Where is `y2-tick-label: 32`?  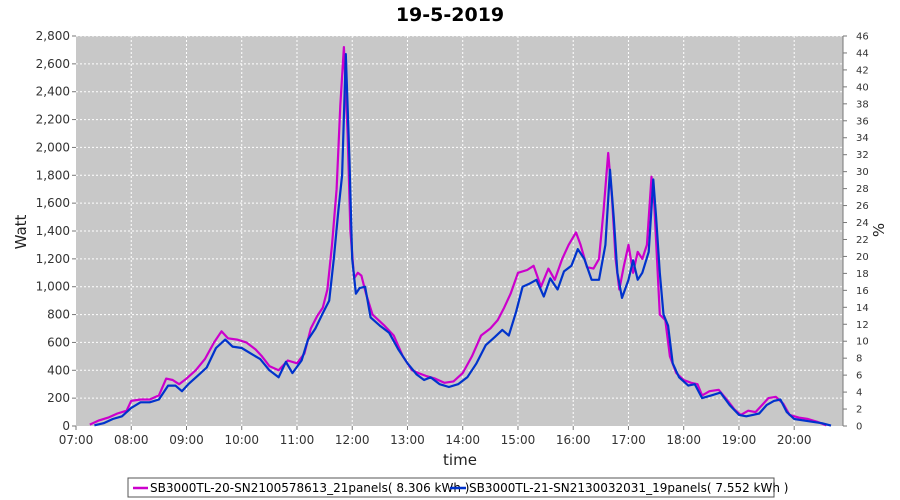
y2-tick-label: 32 is located at coordinates (862, 155).